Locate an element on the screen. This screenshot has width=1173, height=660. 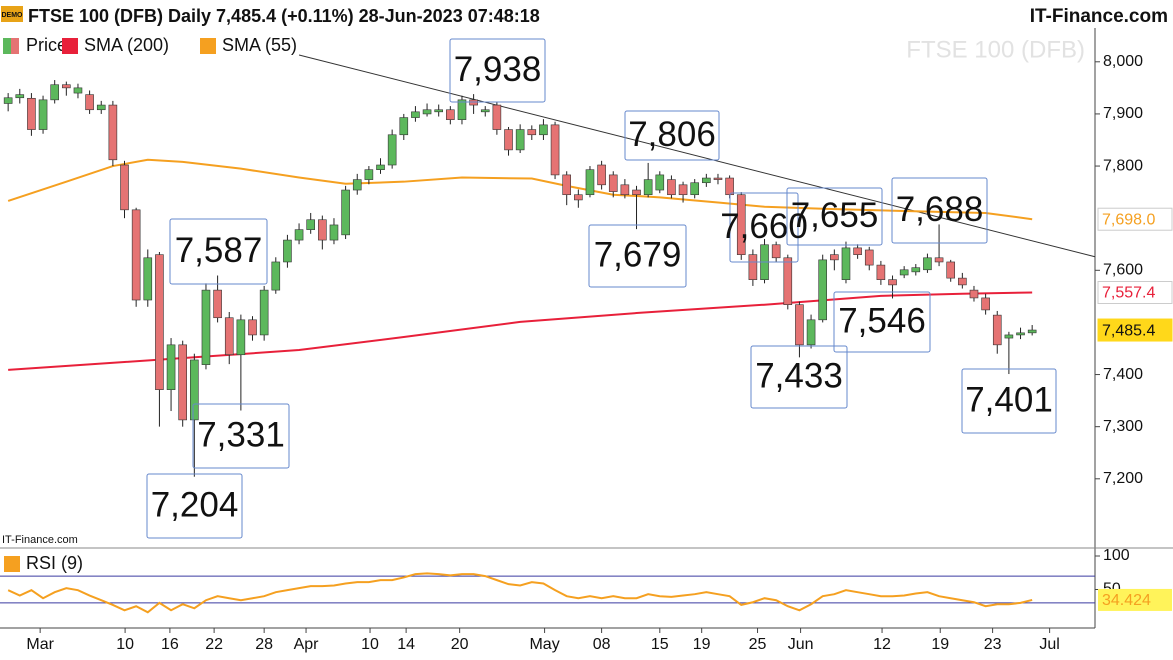
x-tick-label: Jul is located at coordinates (1049, 644).